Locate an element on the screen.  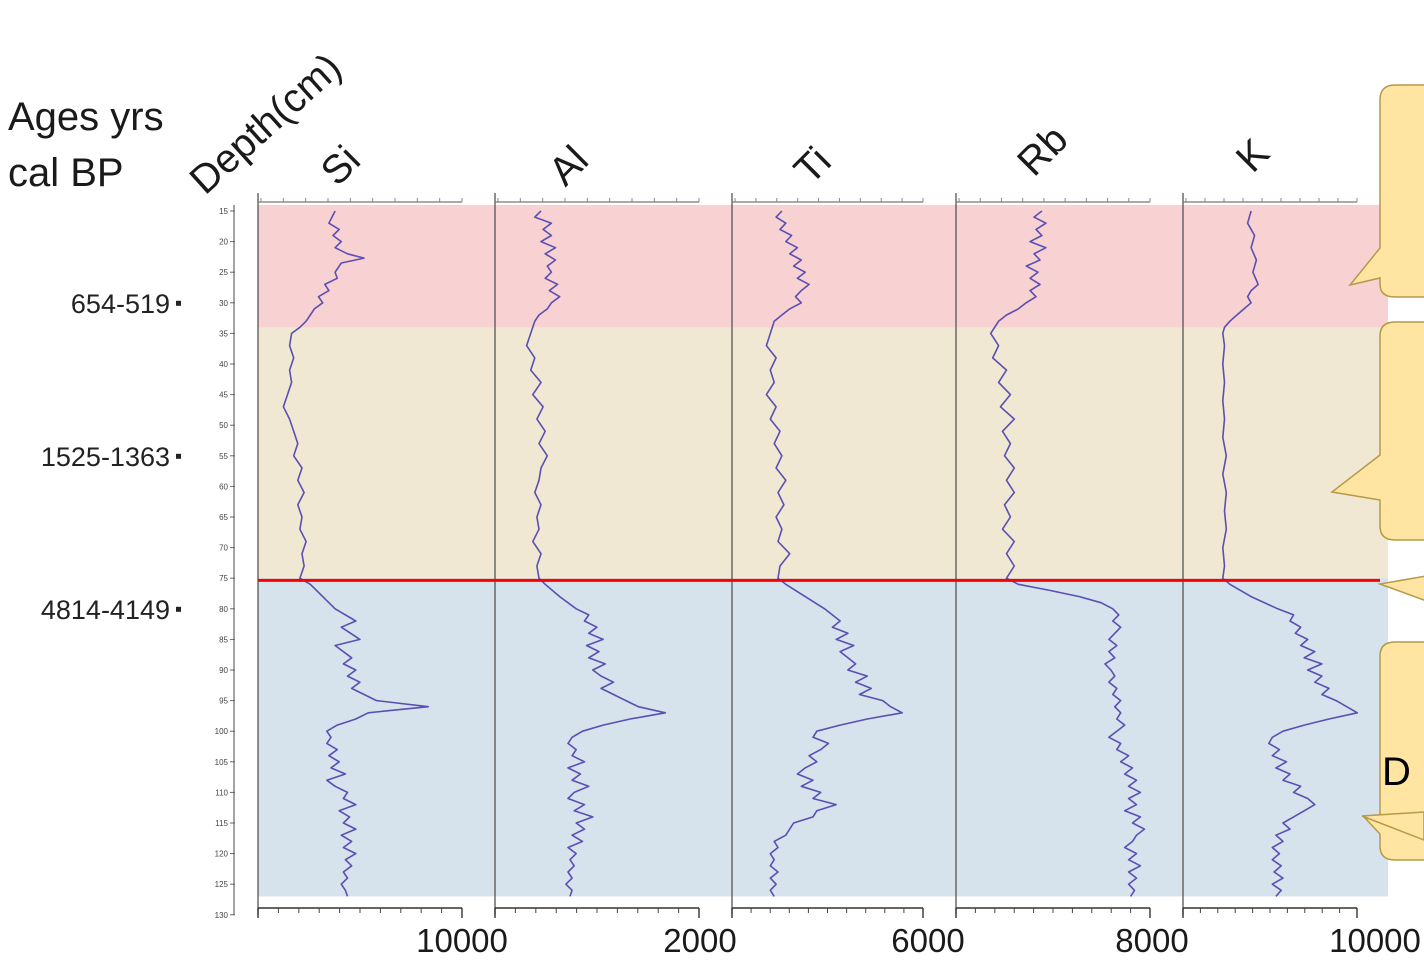
depth-tick-label: 35 is located at coordinates (223, 333).